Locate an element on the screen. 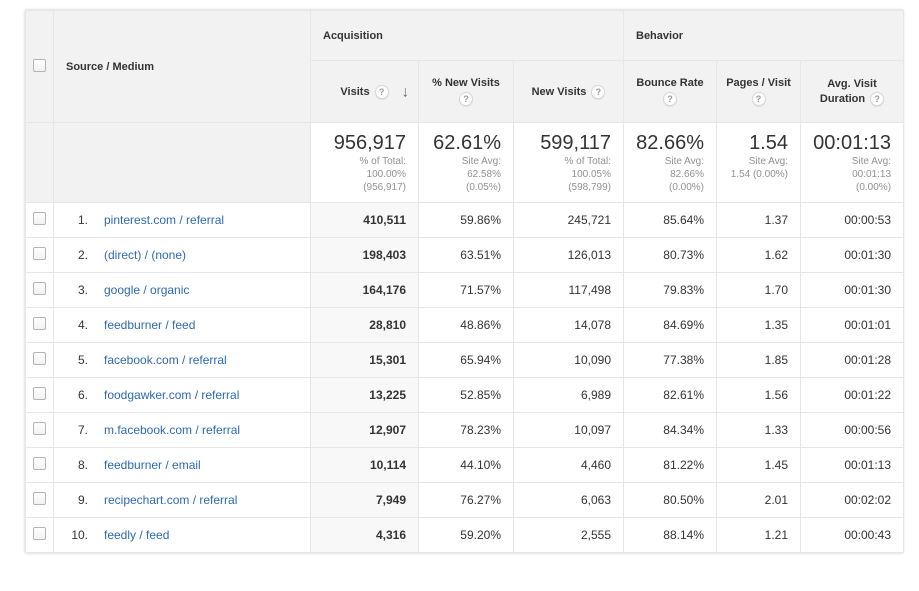  visits-value: 28,810 is located at coordinates (364, 325).